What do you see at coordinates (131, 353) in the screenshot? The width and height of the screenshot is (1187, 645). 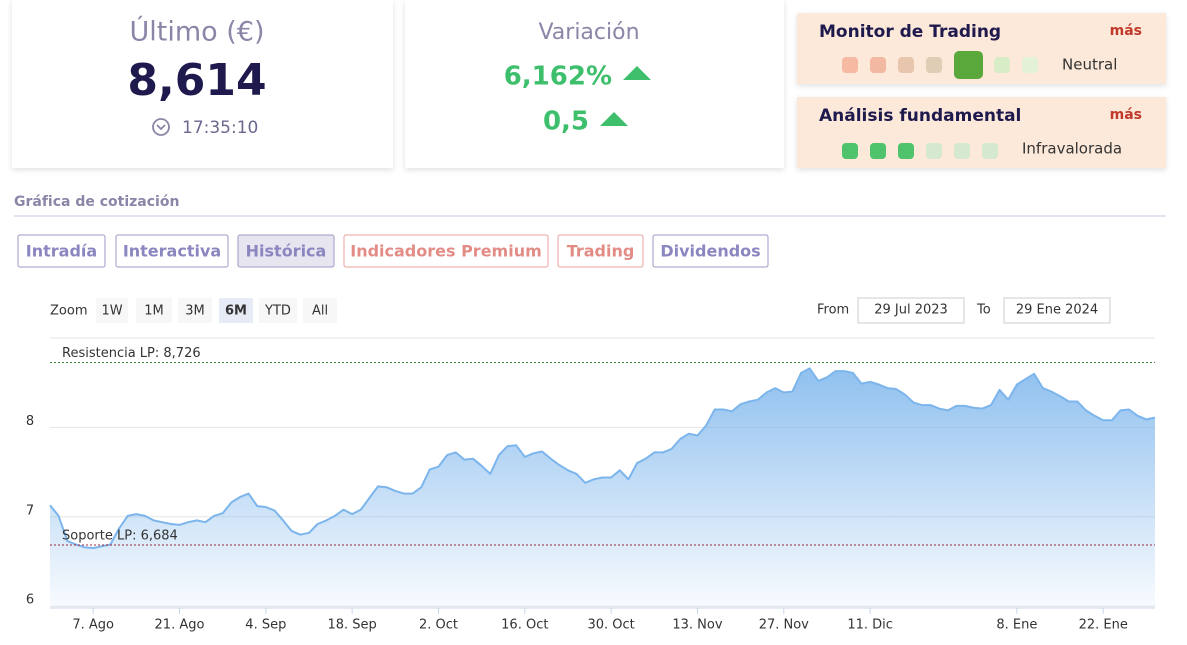 I see `plot-line-label: Resistencia LP: 8,726` at bounding box center [131, 353].